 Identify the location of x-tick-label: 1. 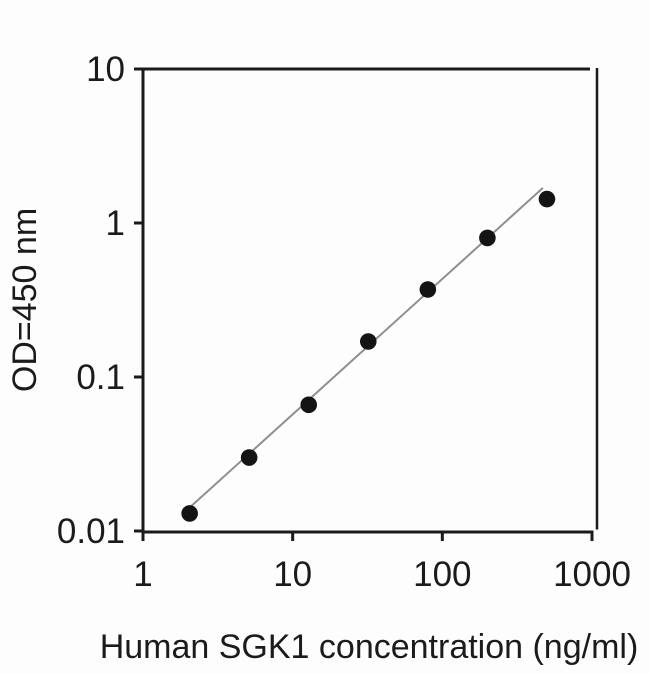
(142, 574).